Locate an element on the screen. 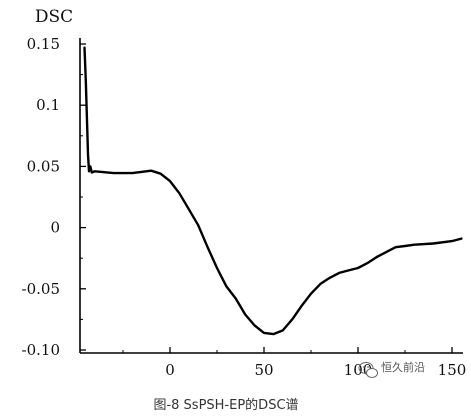  y-tick-label: -0.10 is located at coordinates (41, 350).